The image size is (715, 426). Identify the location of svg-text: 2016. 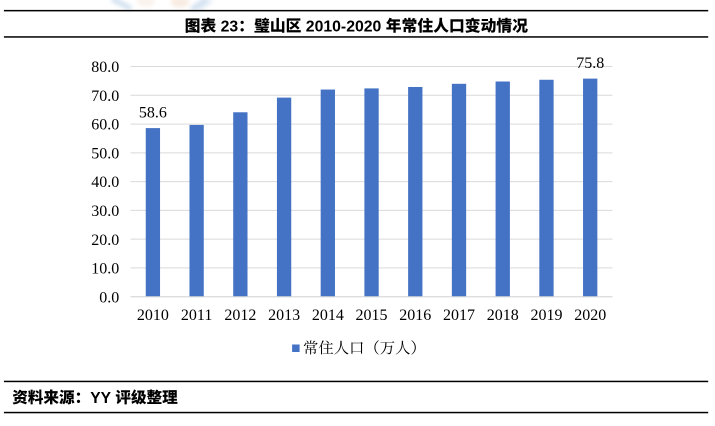
(415, 315).